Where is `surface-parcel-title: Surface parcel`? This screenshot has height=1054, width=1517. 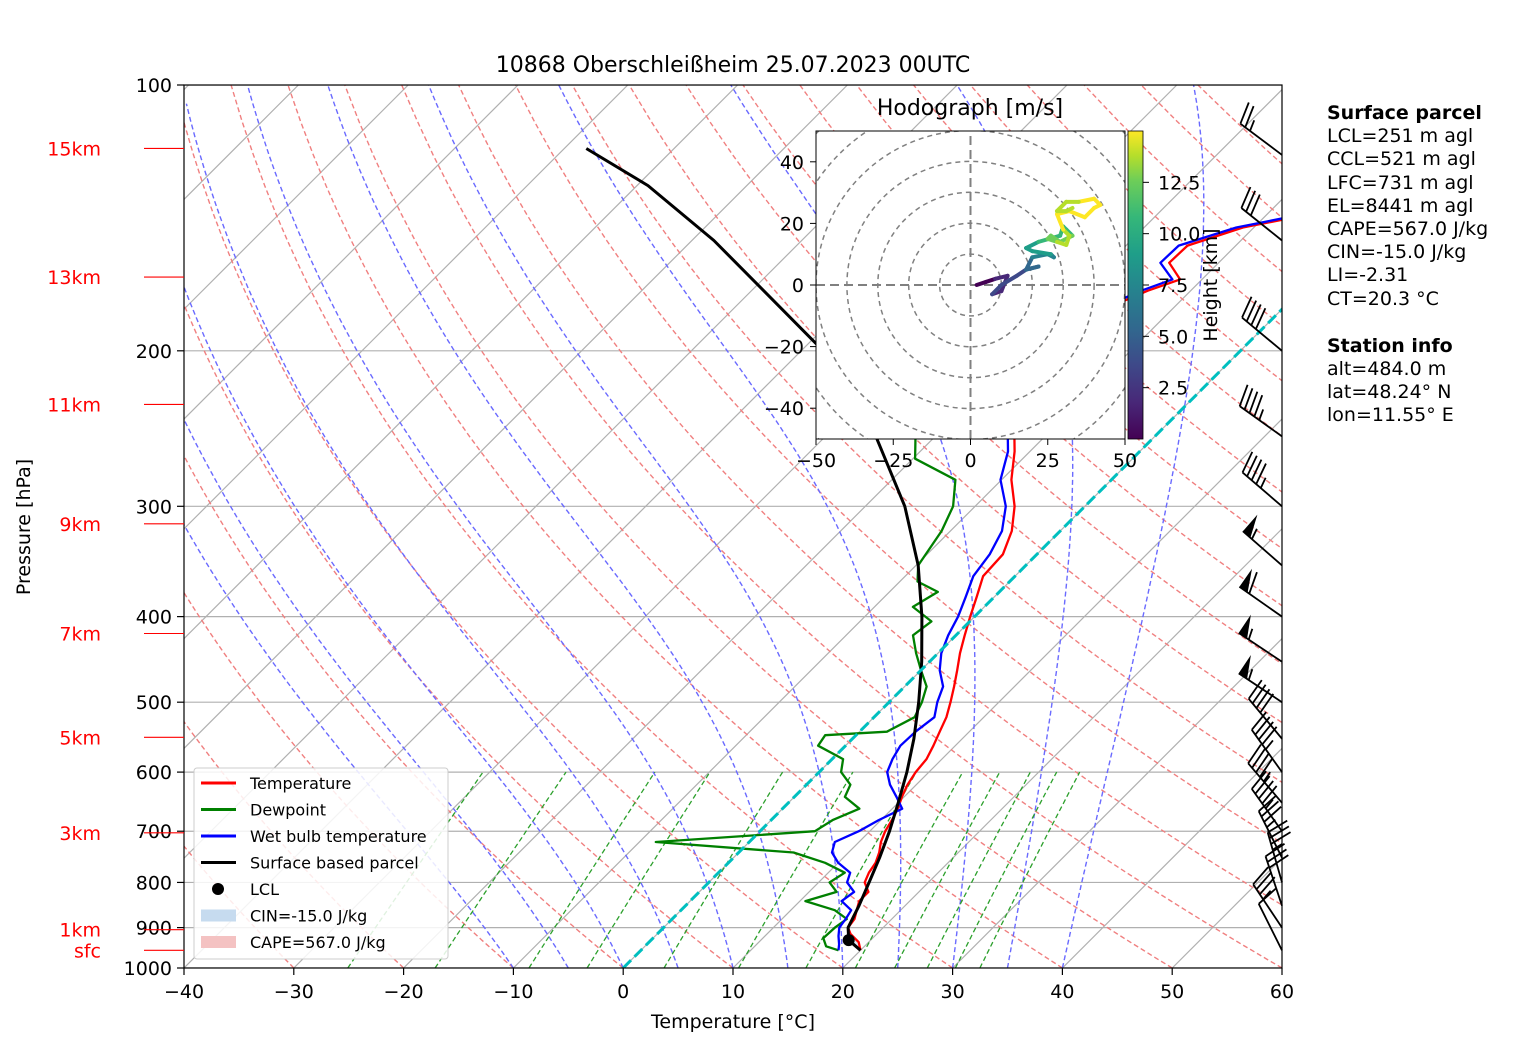
surface-parcel-title: Surface parcel is located at coordinates (1404, 113).